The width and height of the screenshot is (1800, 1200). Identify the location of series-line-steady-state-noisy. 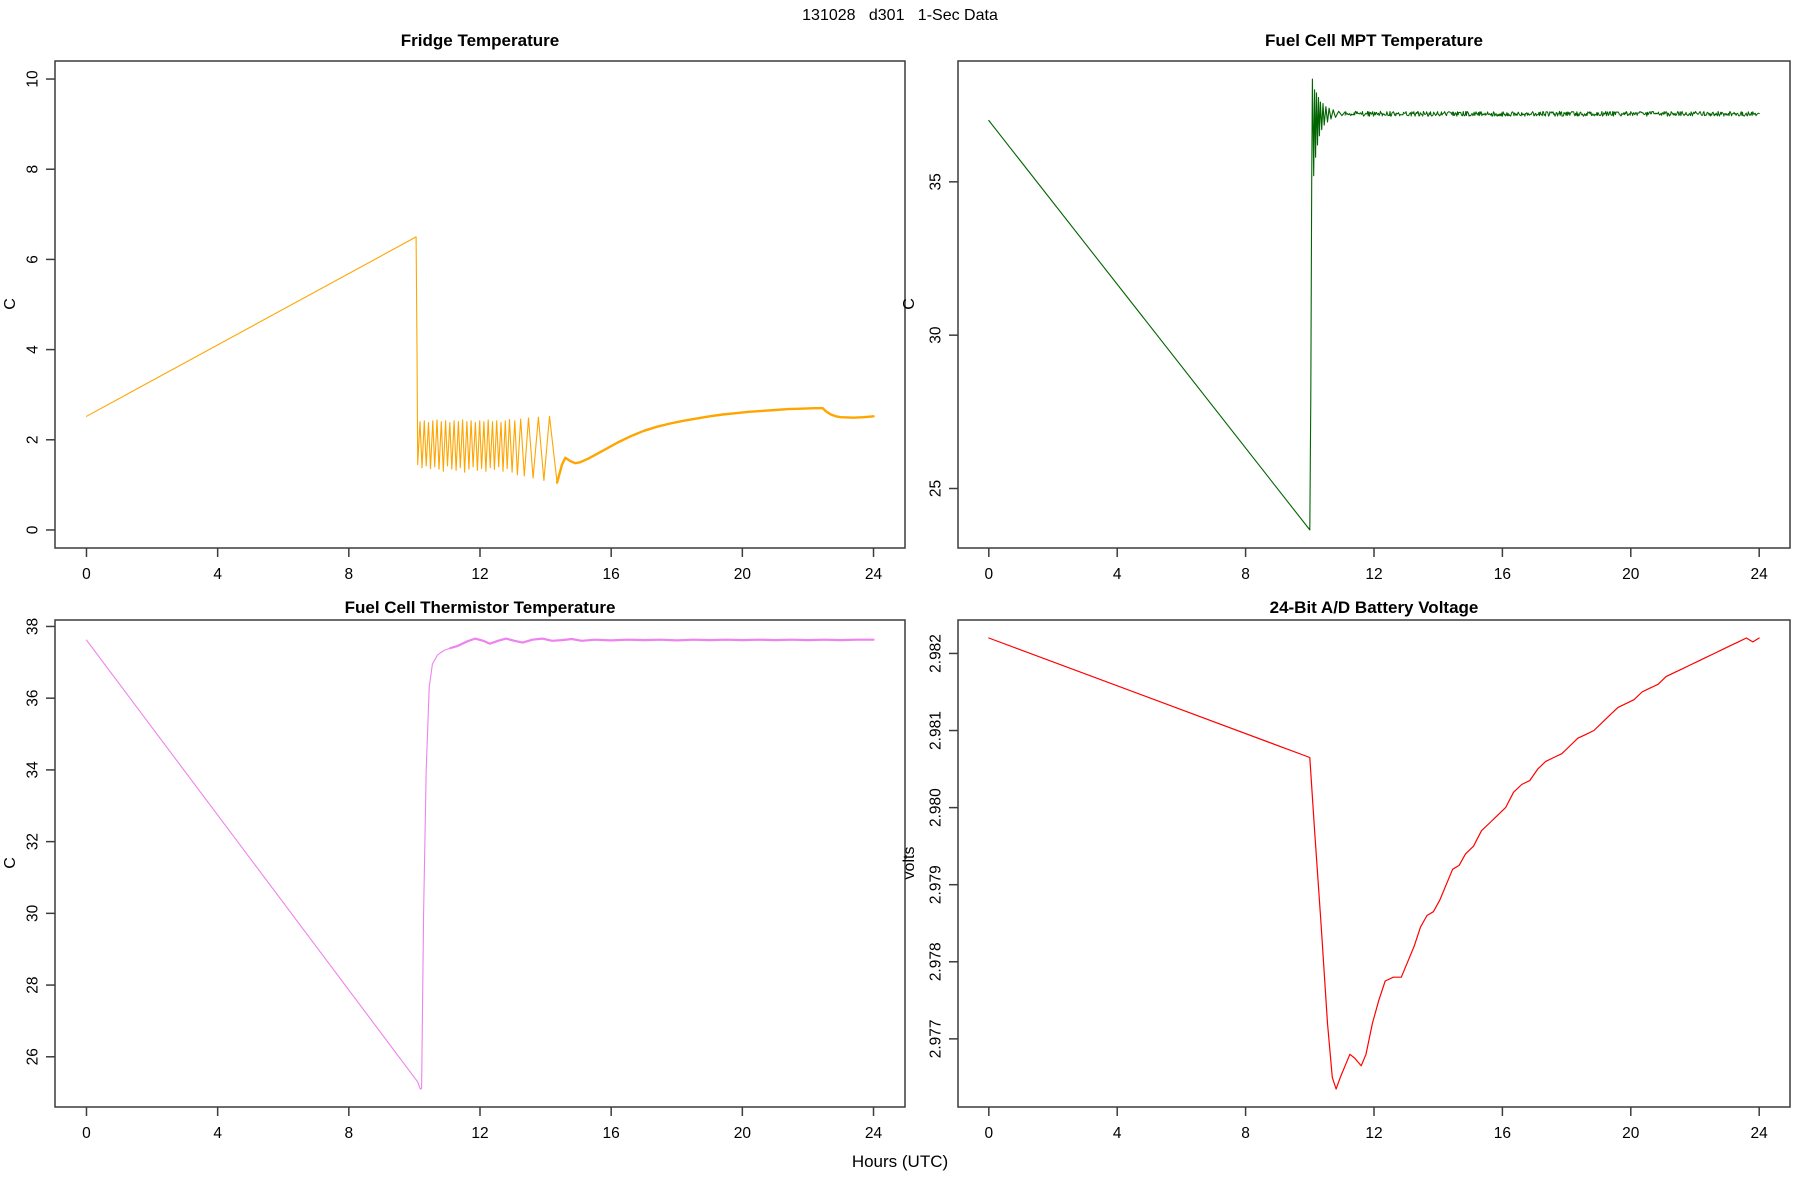
(1552, 113).